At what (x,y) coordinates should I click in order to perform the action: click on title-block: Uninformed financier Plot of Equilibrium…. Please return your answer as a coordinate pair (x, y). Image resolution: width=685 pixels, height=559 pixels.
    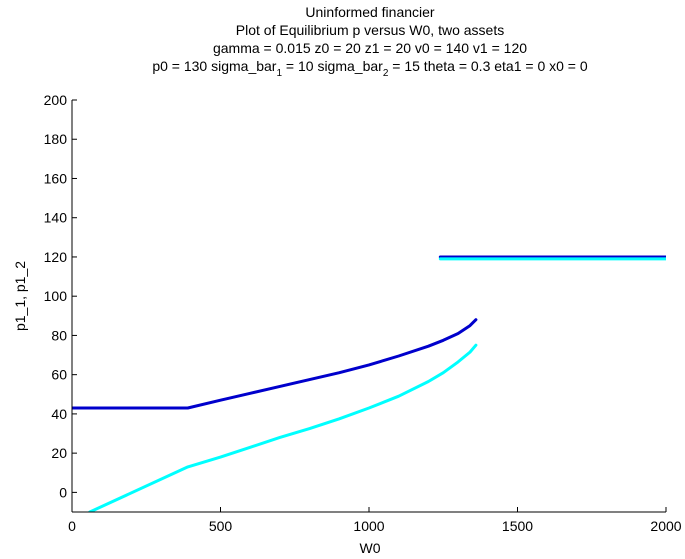
    Looking at the image, I should click on (370, 41).